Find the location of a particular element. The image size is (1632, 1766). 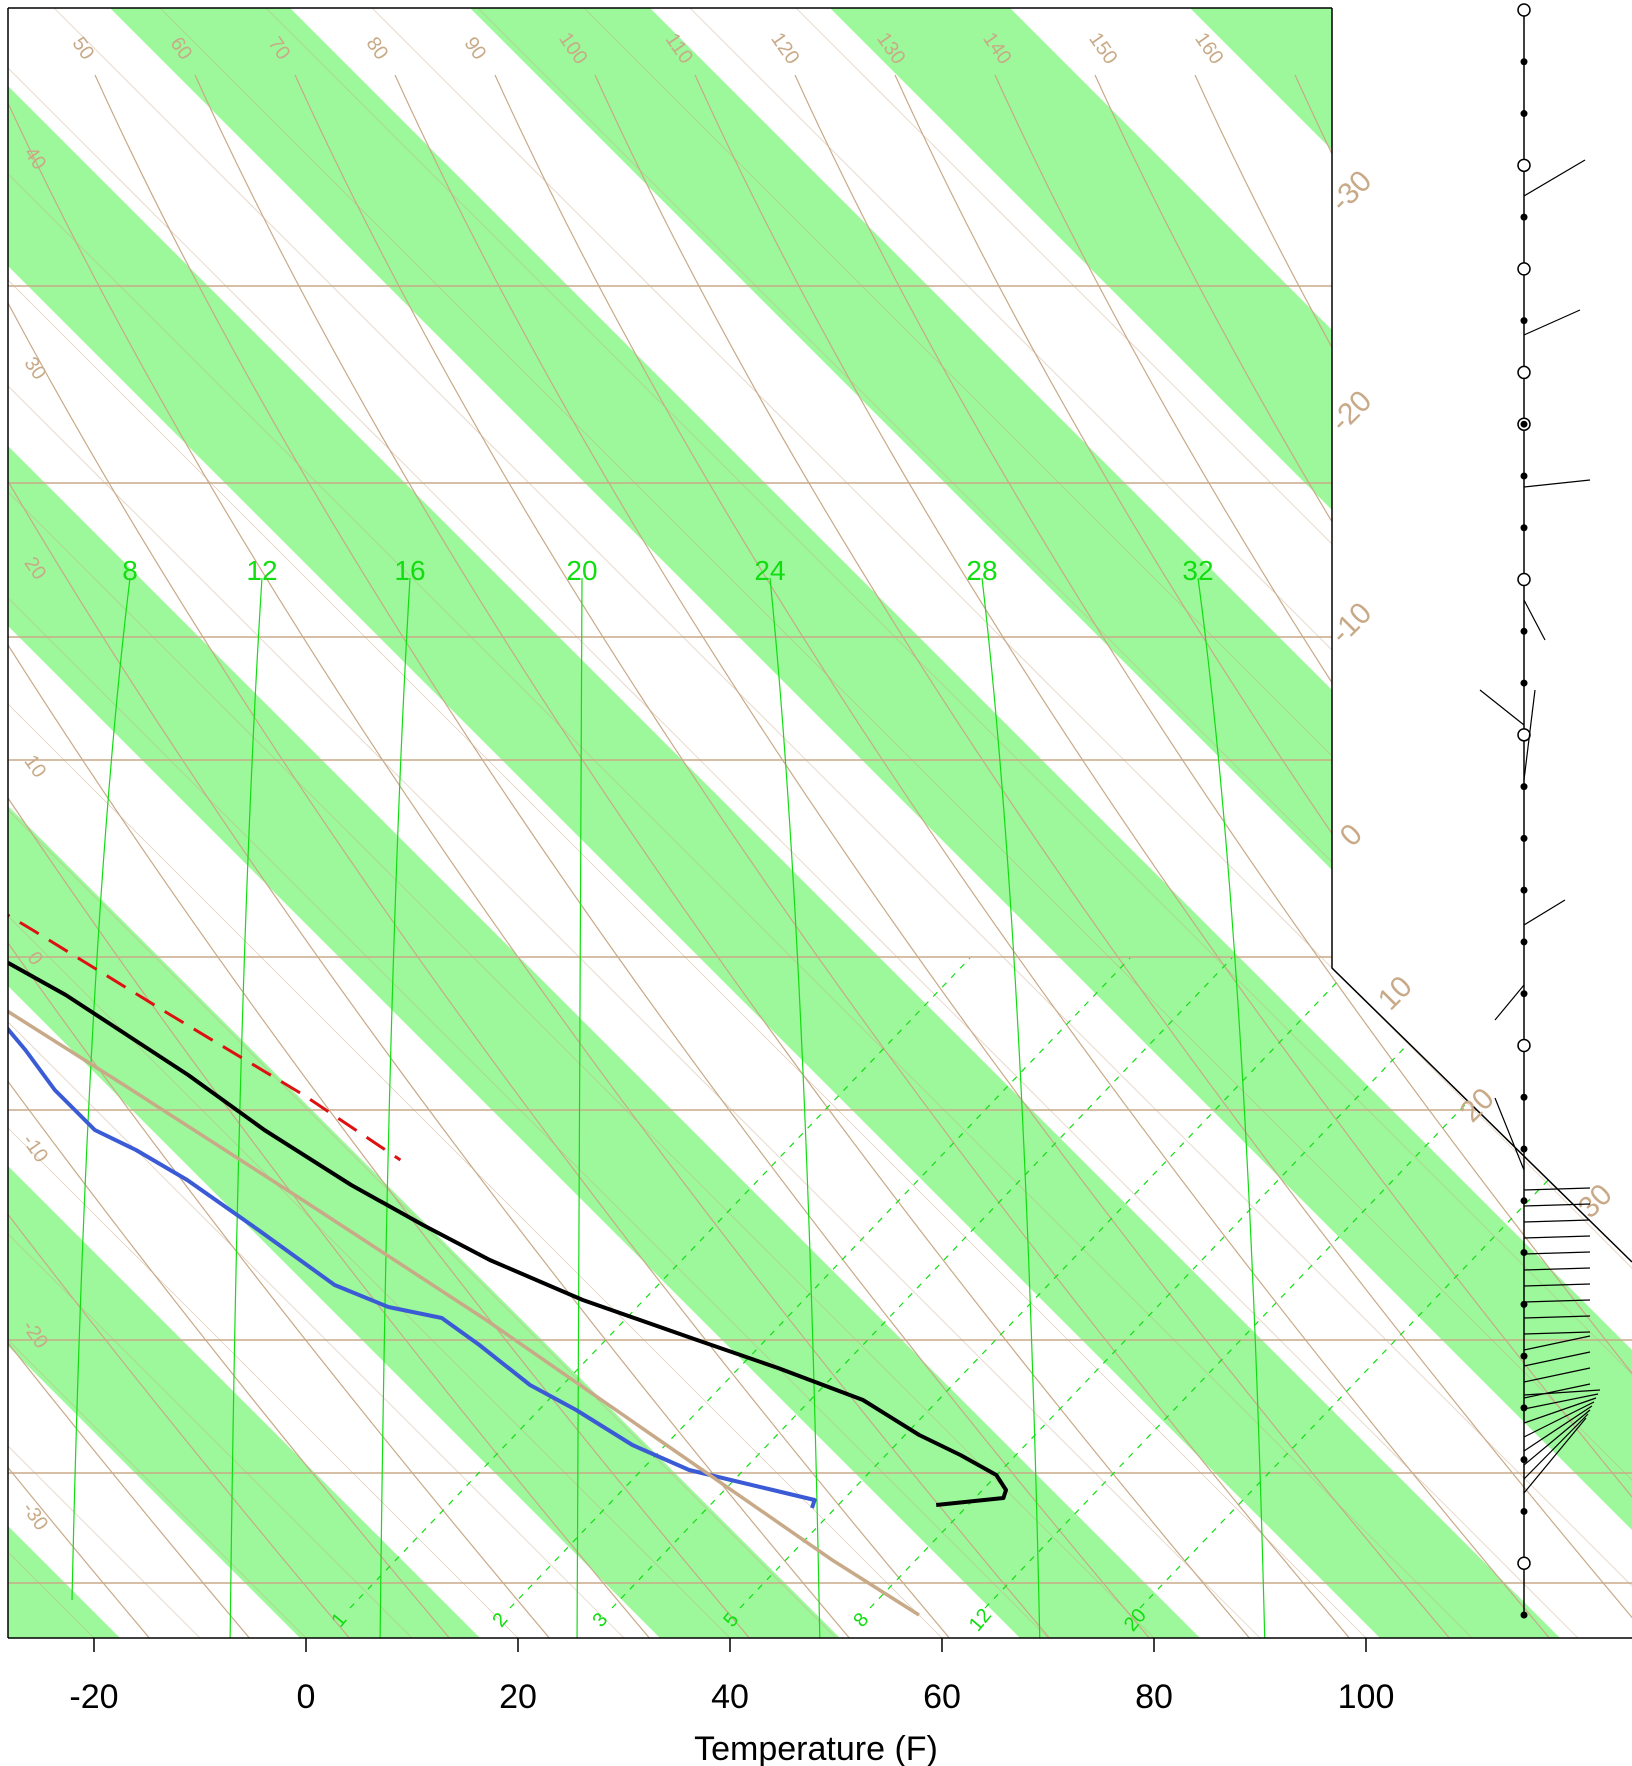

mixing-ratio-label: 32 is located at coordinates (1197, 570).